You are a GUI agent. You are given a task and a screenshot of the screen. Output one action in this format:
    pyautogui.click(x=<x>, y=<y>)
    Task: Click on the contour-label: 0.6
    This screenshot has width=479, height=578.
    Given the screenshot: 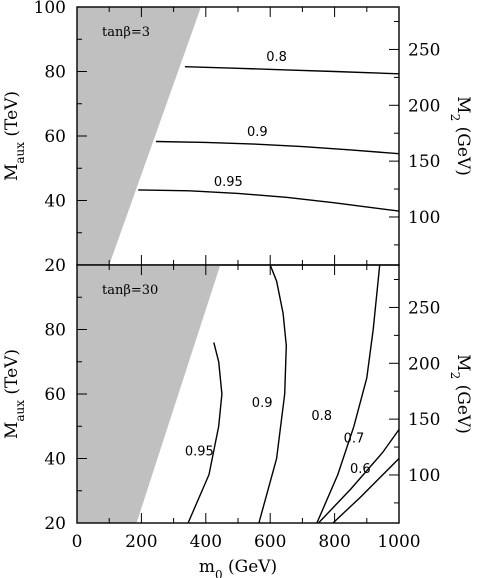 What is the action you would take?
    pyautogui.click(x=360, y=469)
    